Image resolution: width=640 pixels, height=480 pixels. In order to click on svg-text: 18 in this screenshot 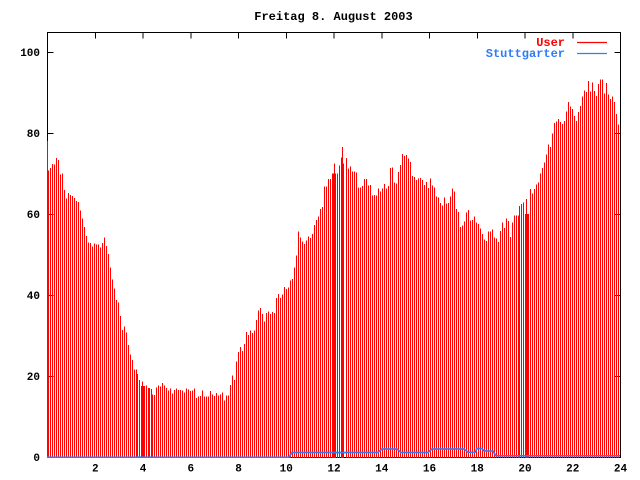, I will do `click(478, 470)`.